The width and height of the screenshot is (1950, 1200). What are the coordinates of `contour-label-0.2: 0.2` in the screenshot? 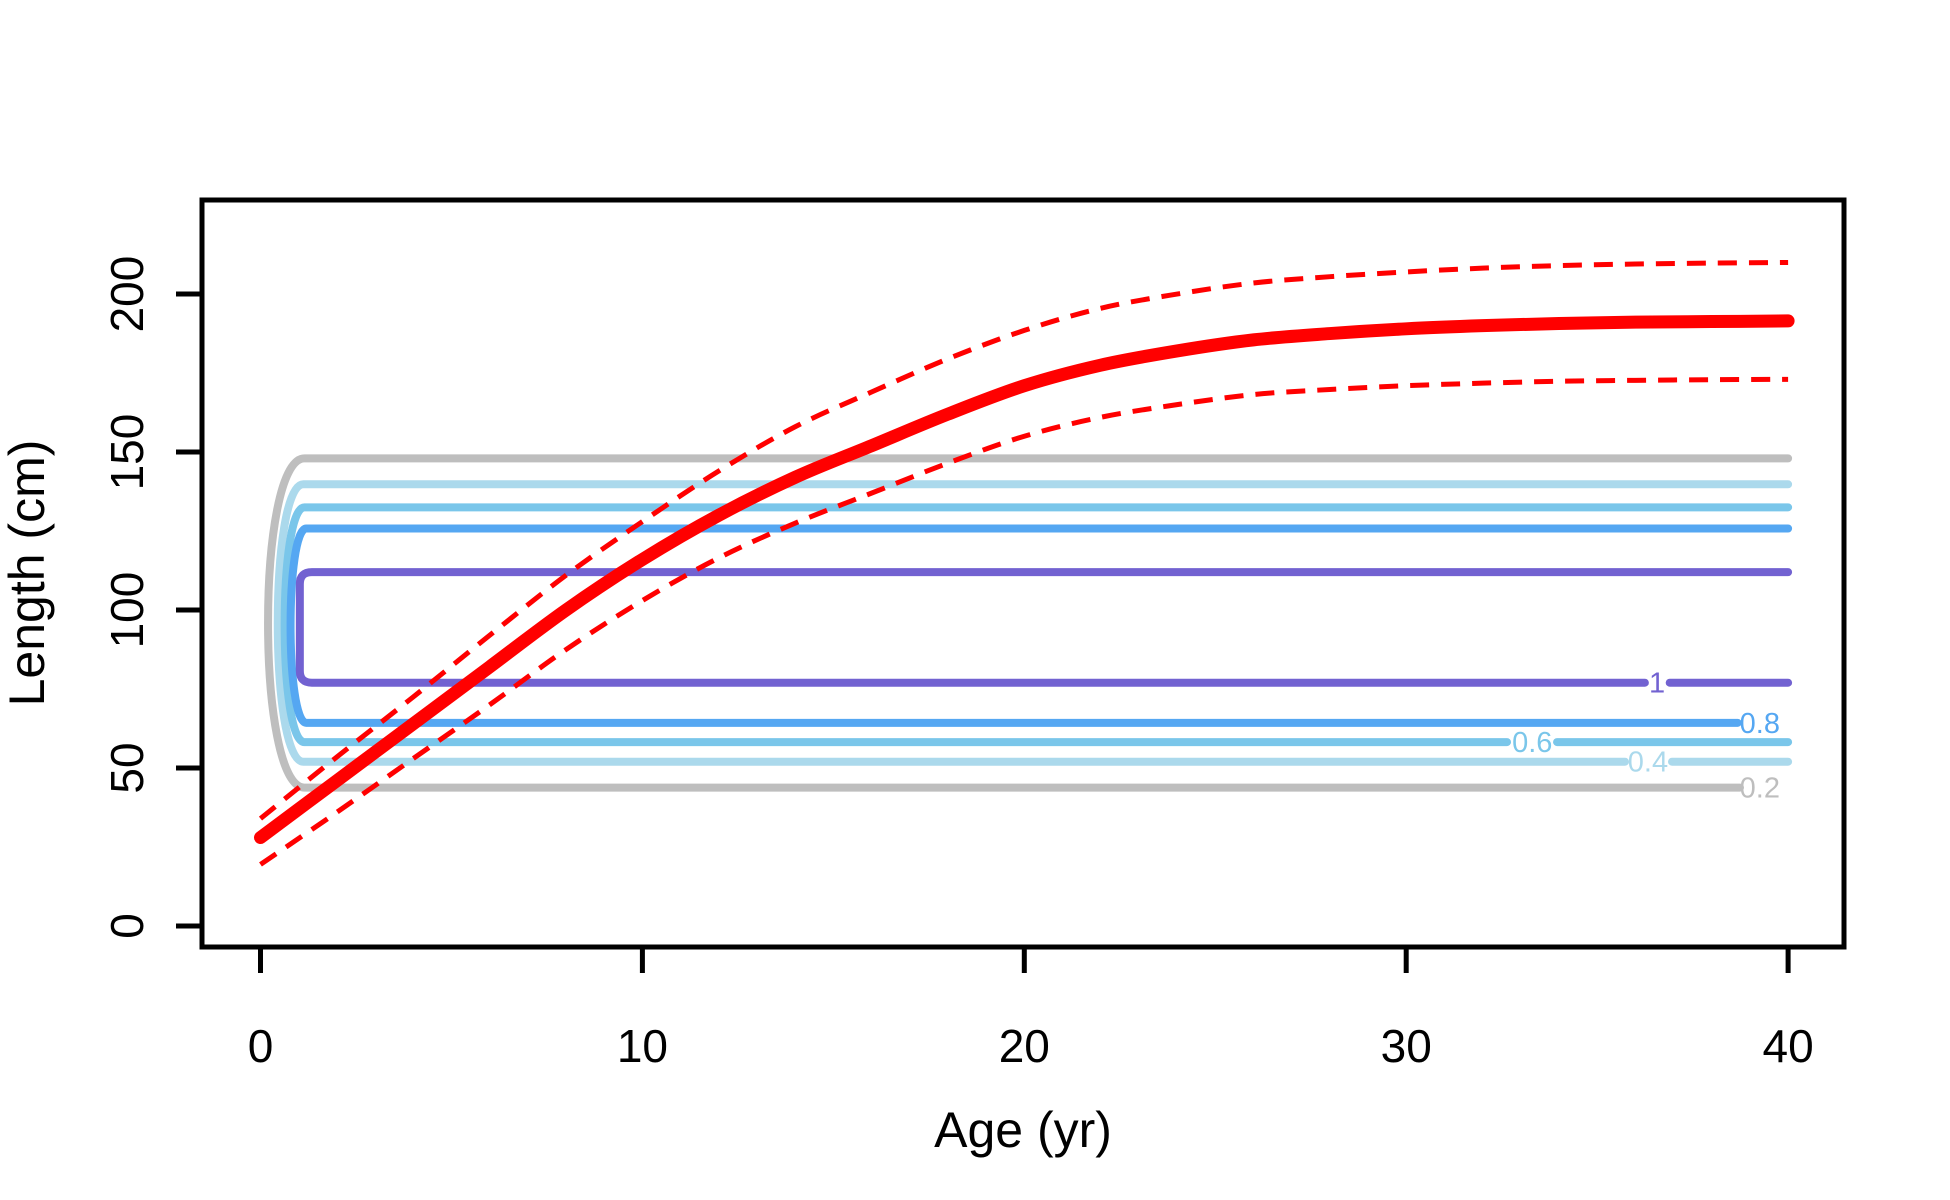 It's located at (1760, 789).